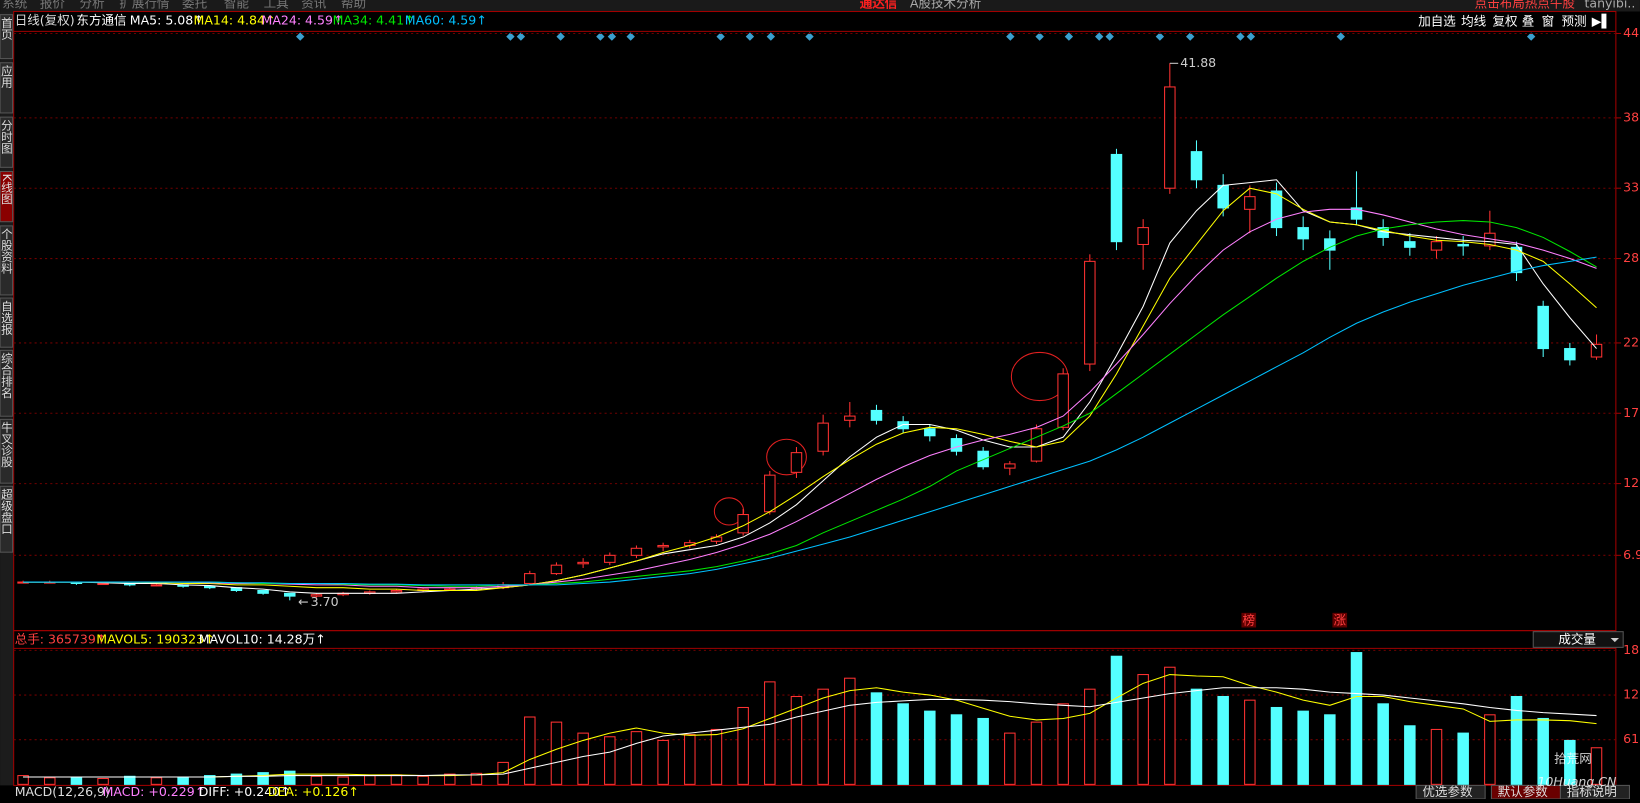 This screenshot has height=803, width=1640. What do you see at coordinates (7, 136) in the screenshot?
I see `sidebar-label: 分时图` at bounding box center [7, 136].